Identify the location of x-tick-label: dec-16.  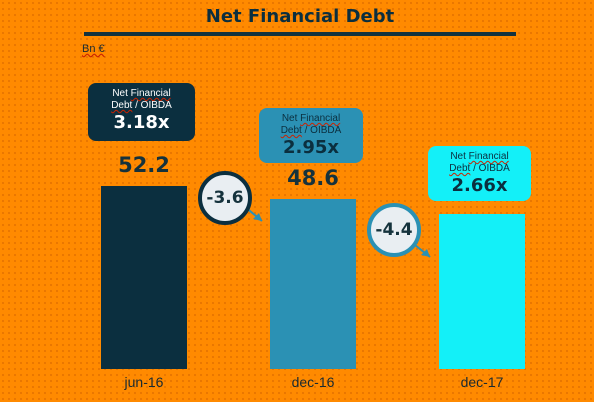
(313, 382).